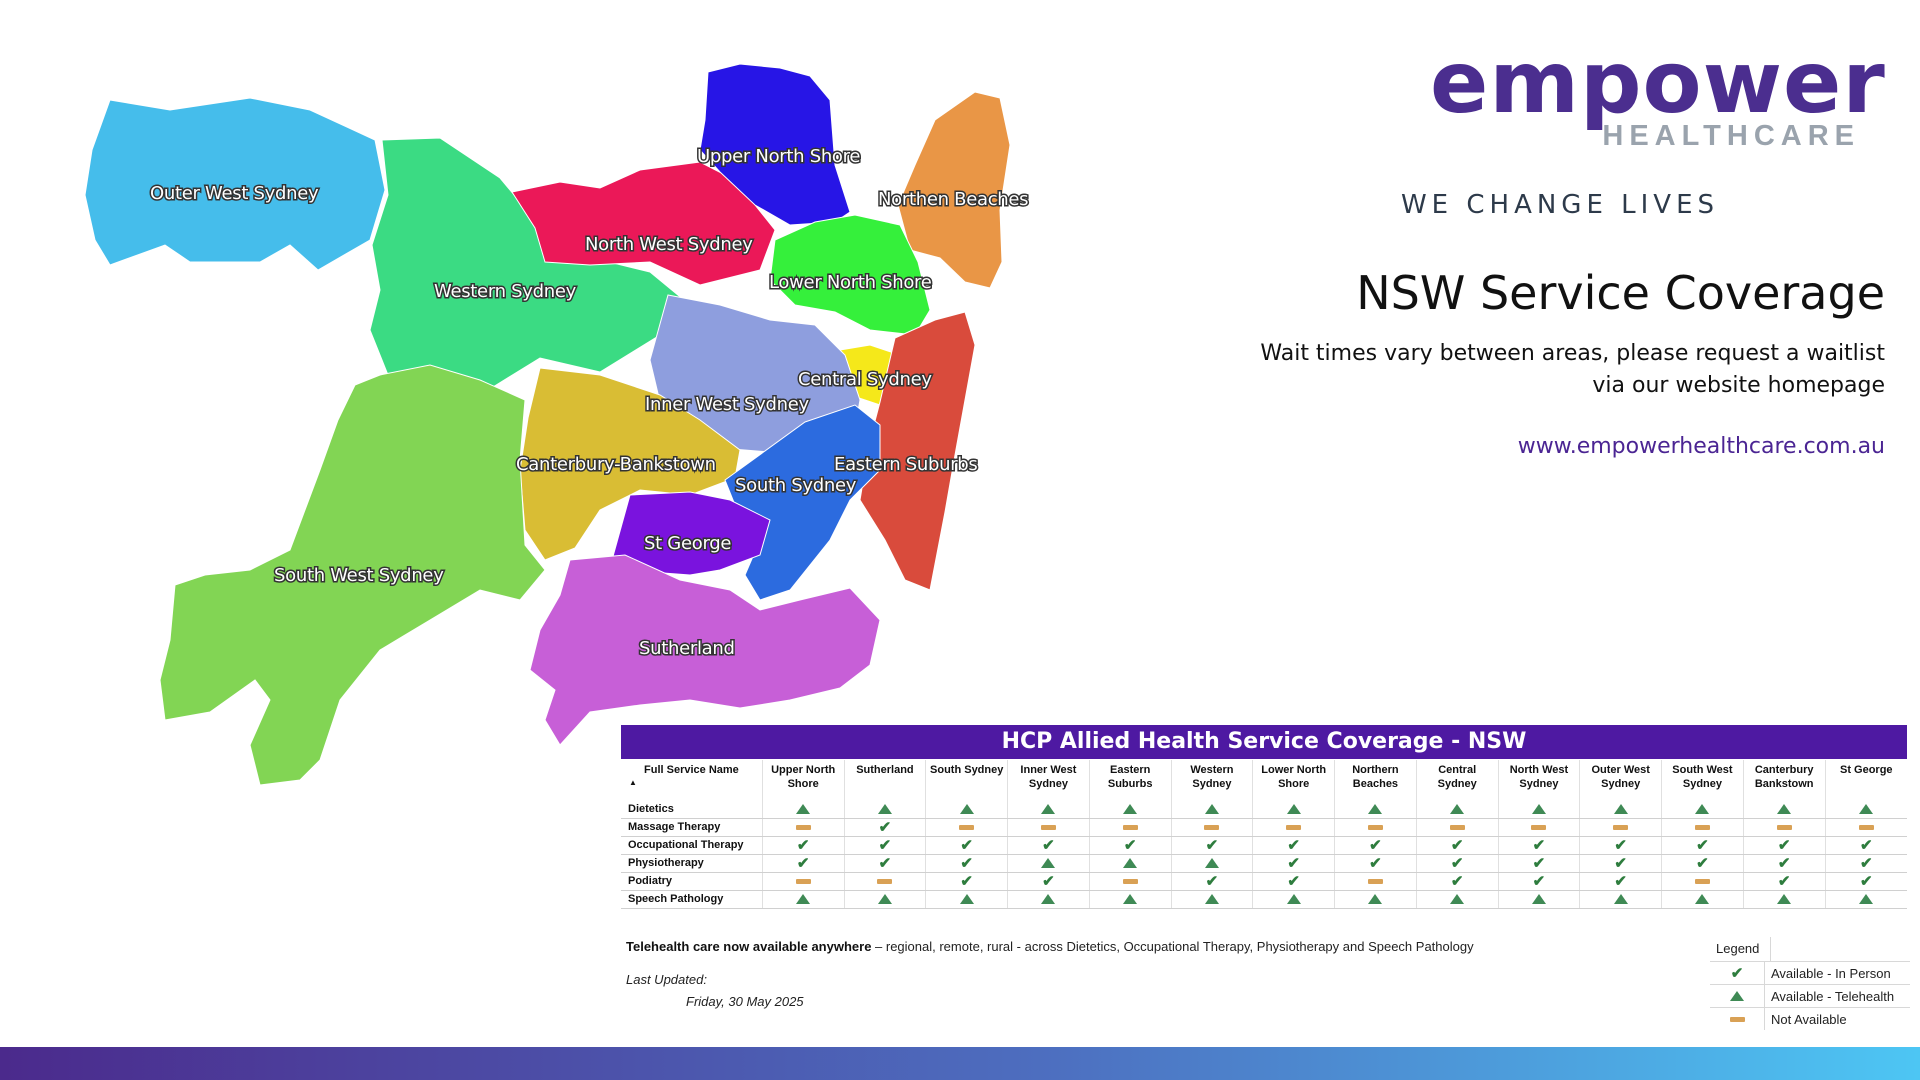 This screenshot has width=1920, height=1080. I want to click on label-upper-north-shore: Upper North Shore, so click(778, 156).